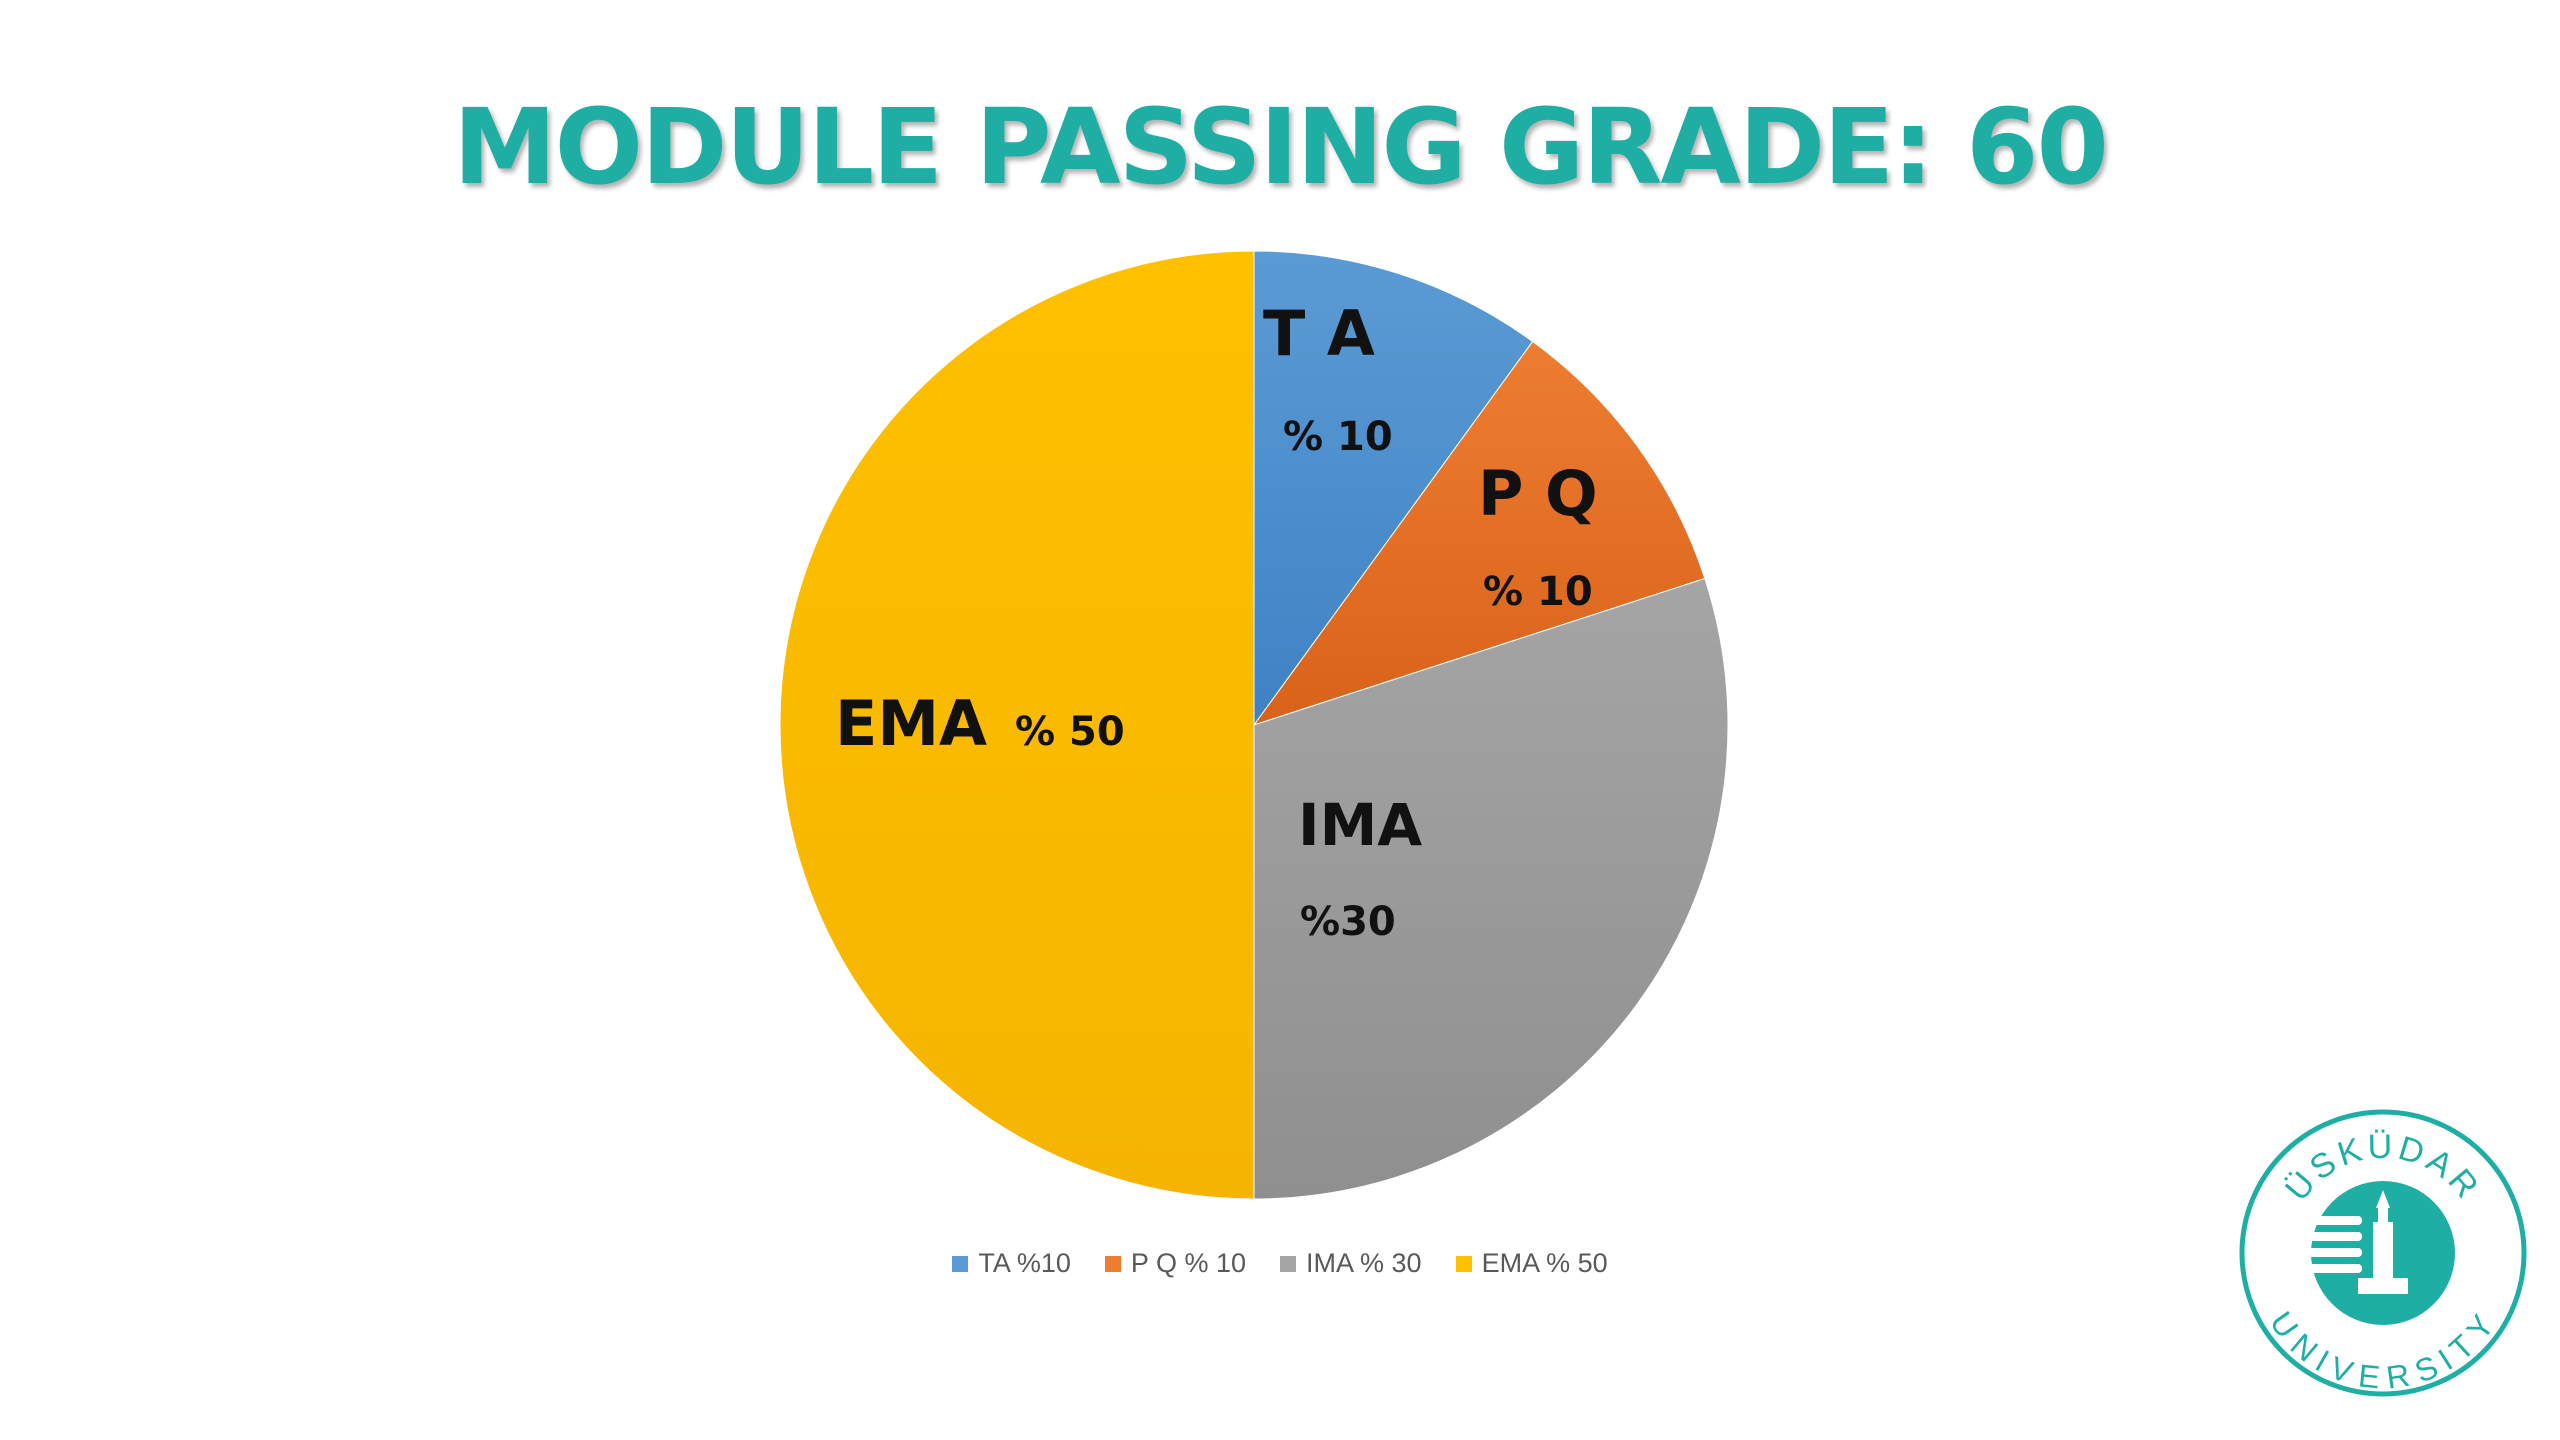 Image resolution: width=2560 pixels, height=1440 pixels. What do you see at coordinates (1319, 333) in the screenshot?
I see `pie-slice-label-ta: T A` at bounding box center [1319, 333].